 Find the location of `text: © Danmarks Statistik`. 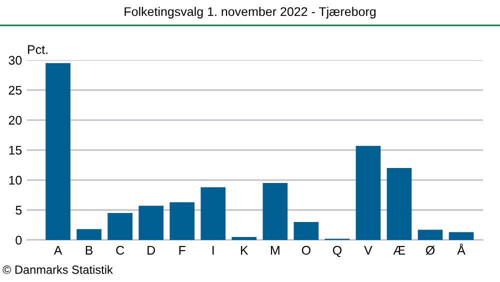

text: © Danmarks Statistik is located at coordinates (57, 269).